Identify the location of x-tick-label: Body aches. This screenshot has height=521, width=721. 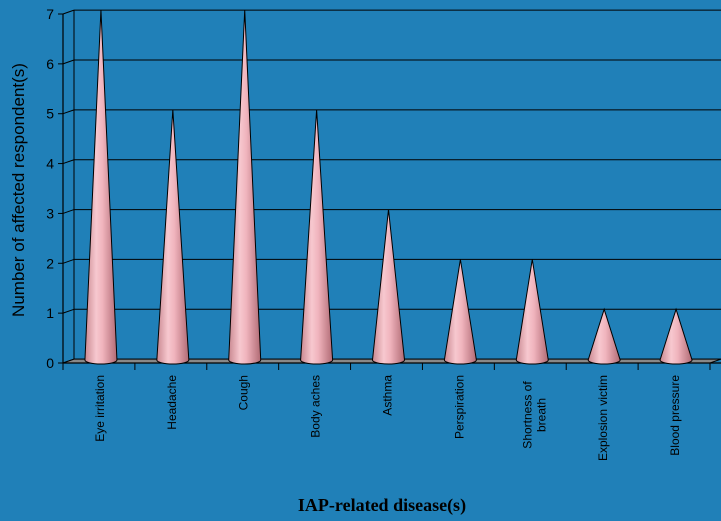
(316, 406).